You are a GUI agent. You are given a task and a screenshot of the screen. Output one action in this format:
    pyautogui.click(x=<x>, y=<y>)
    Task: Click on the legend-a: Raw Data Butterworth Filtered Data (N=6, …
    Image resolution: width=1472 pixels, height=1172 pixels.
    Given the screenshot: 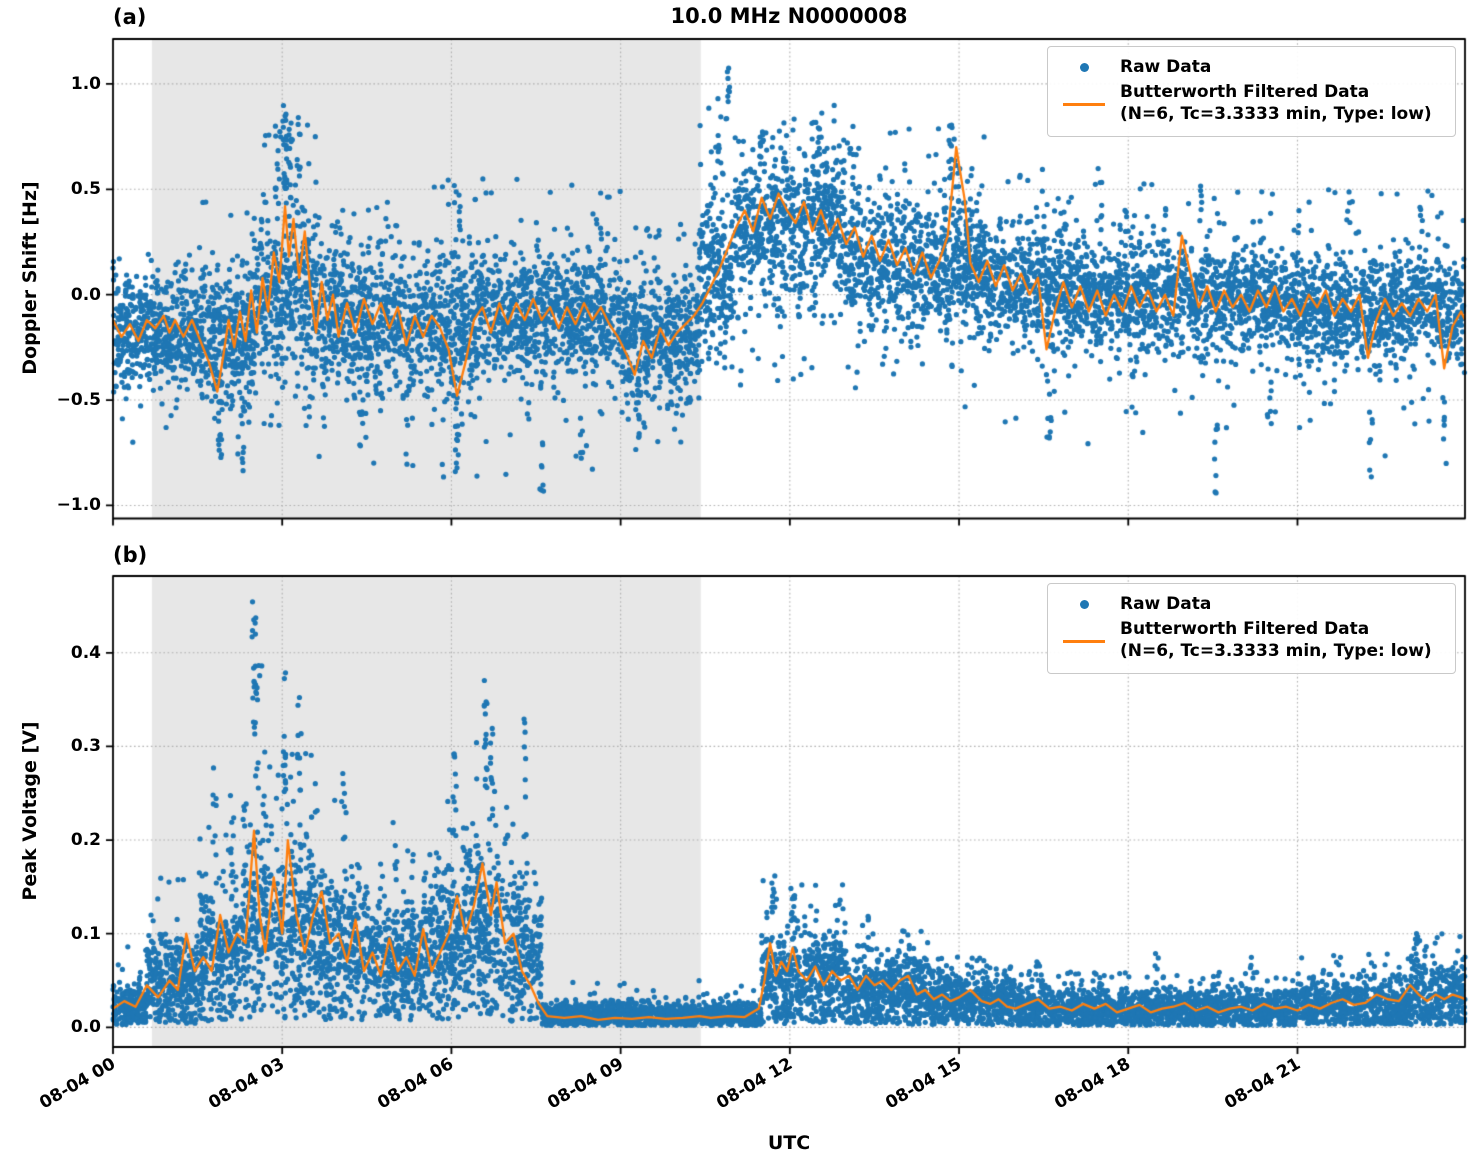 What is the action you would take?
    pyautogui.click(x=1251, y=91)
    